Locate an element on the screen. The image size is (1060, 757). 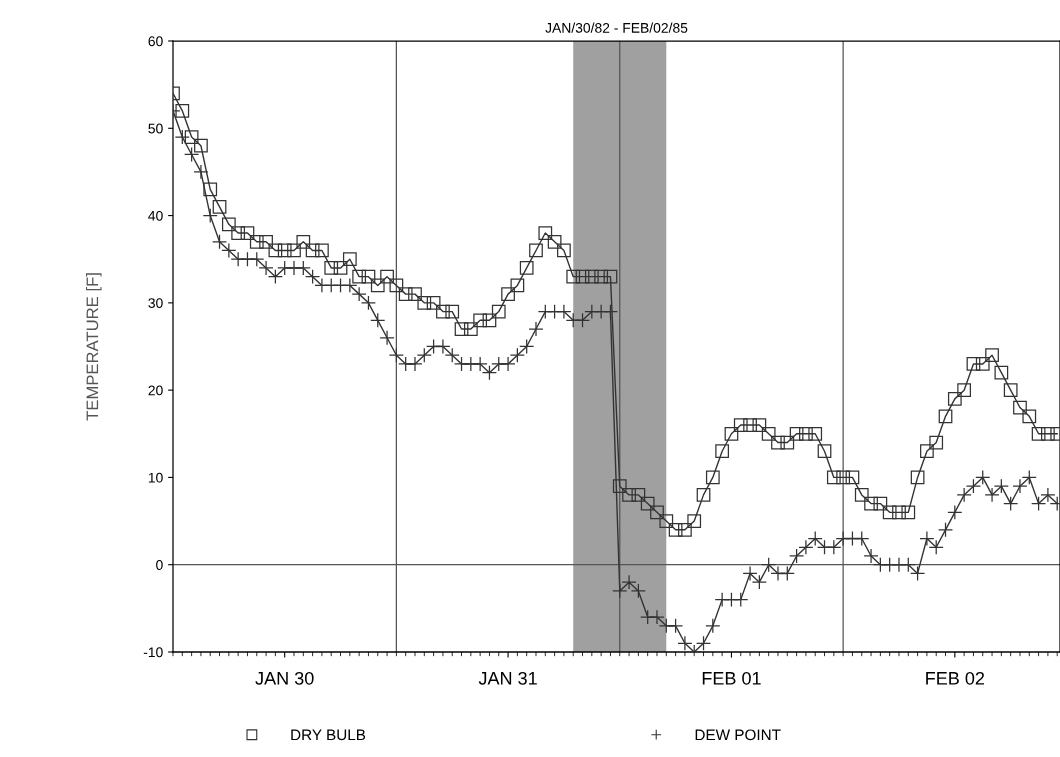
y-tick-label: -10 is located at coordinates (153, 652).